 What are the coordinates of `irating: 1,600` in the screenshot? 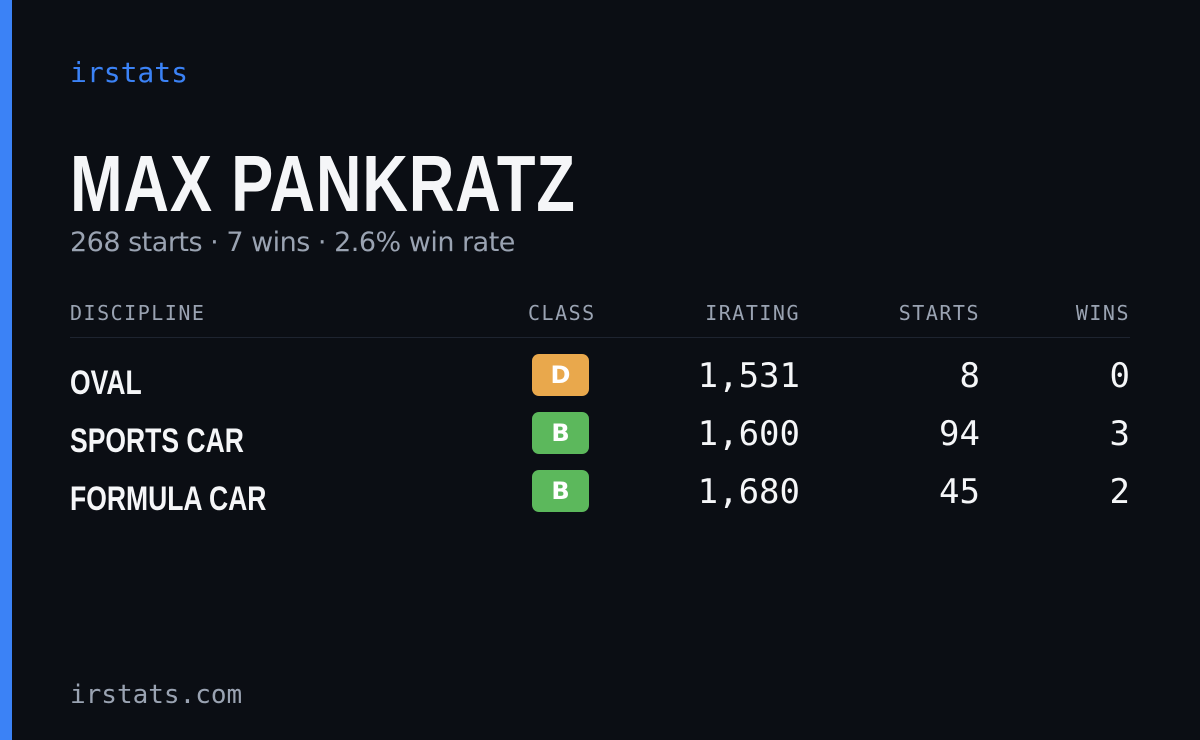 It's located at (748, 434).